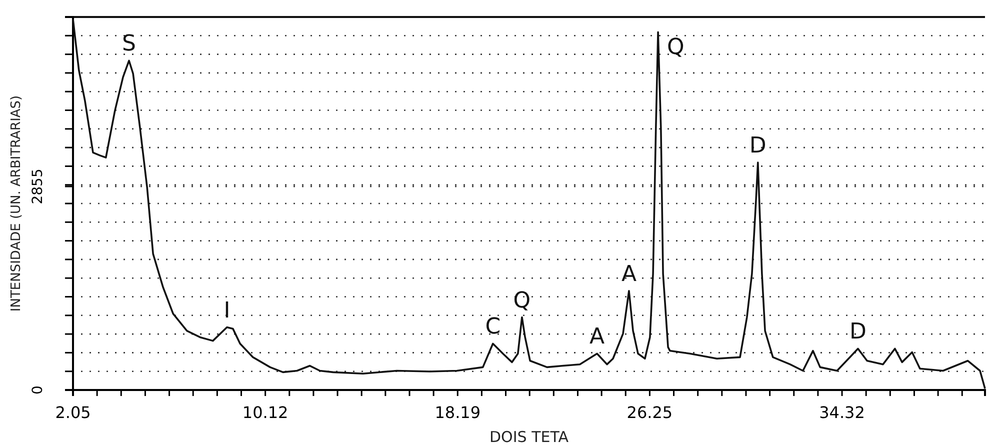 The width and height of the screenshot is (991, 446). What do you see at coordinates (38, 390) in the screenshot?
I see `y-tick-label: 0` at bounding box center [38, 390].